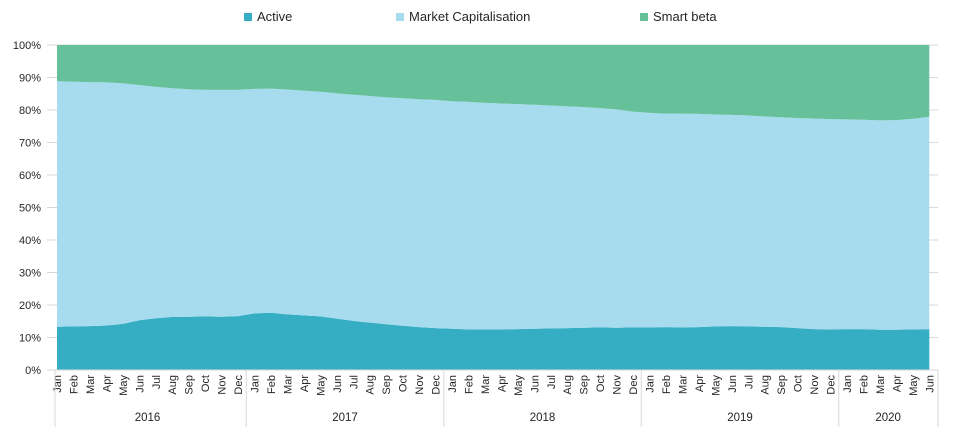 The height and width of the screenshot is (436, 953). I want to click on legend-item-market-capitalisation: Market Capitalisation, so click(463, 17).